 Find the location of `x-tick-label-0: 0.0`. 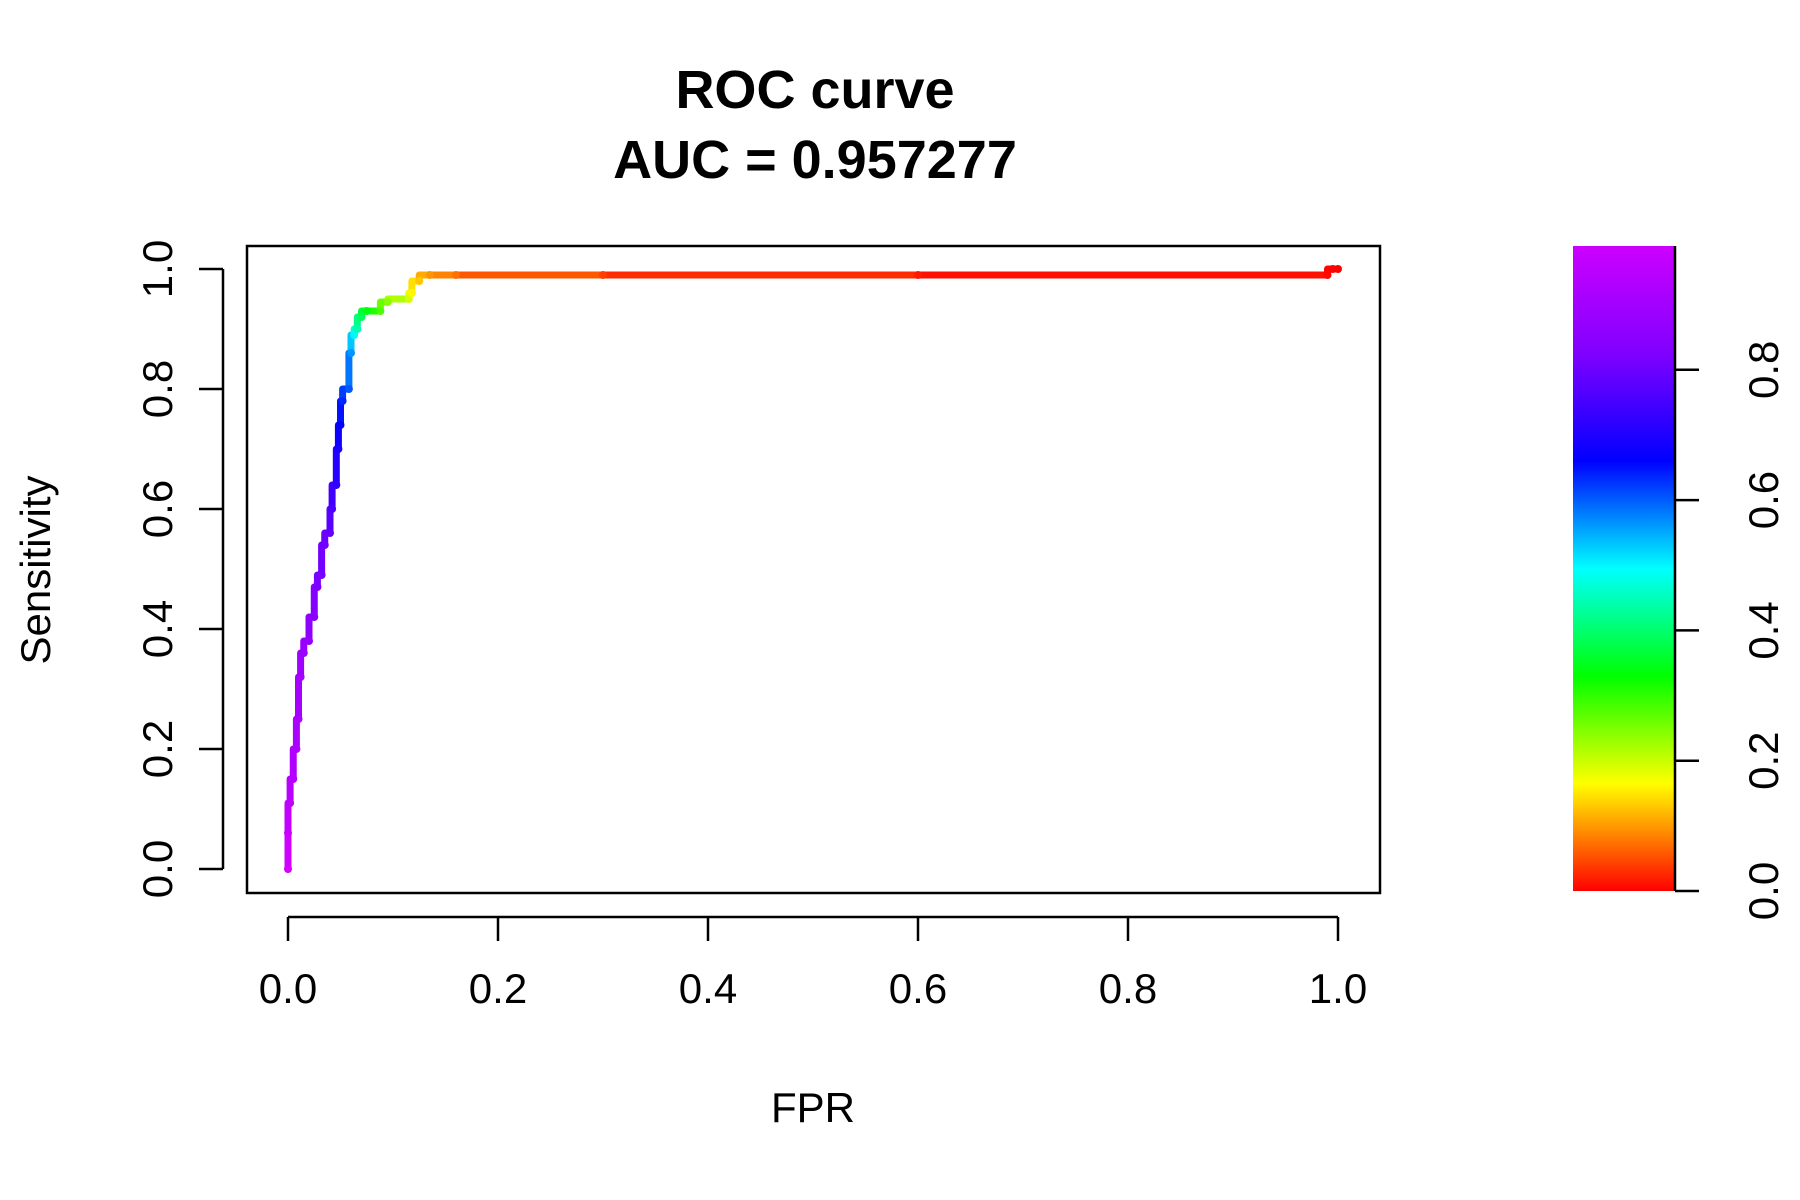

x-tick-label-0: 0.0 is located at coordinates (288, 988).